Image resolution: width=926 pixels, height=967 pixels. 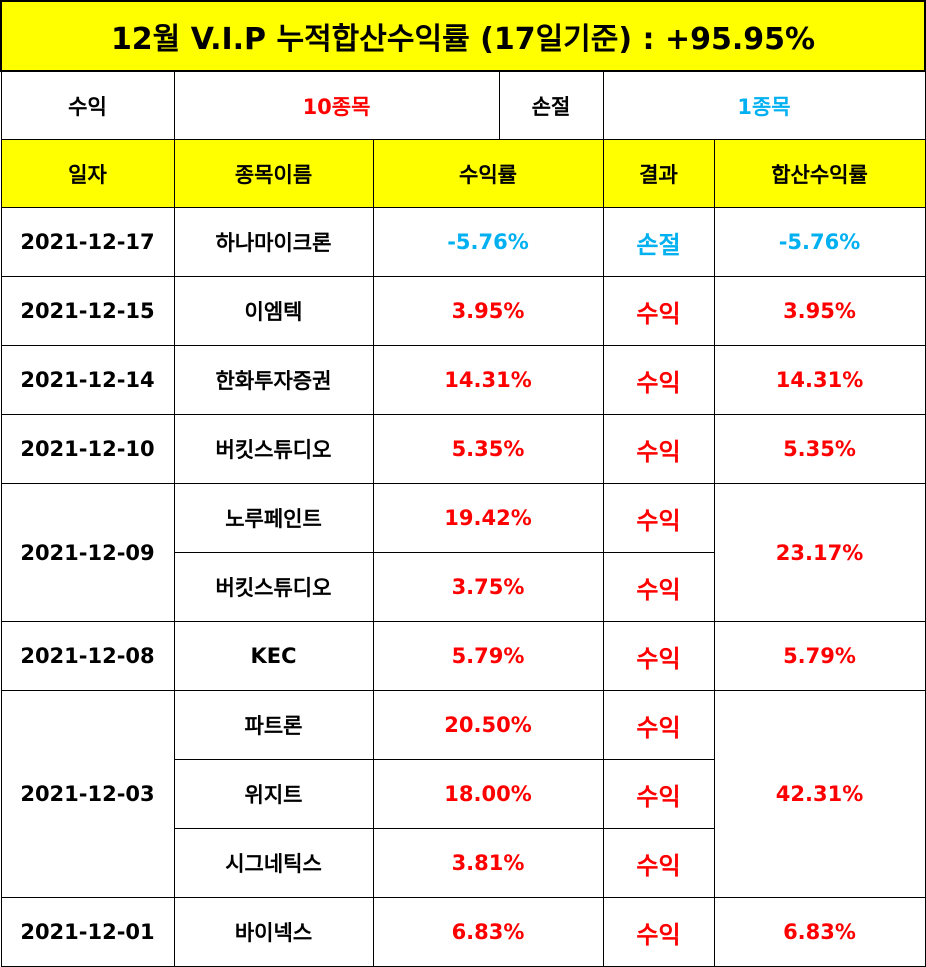 I want to click on total-cell: 6.83%, so click(x=819, y=932).